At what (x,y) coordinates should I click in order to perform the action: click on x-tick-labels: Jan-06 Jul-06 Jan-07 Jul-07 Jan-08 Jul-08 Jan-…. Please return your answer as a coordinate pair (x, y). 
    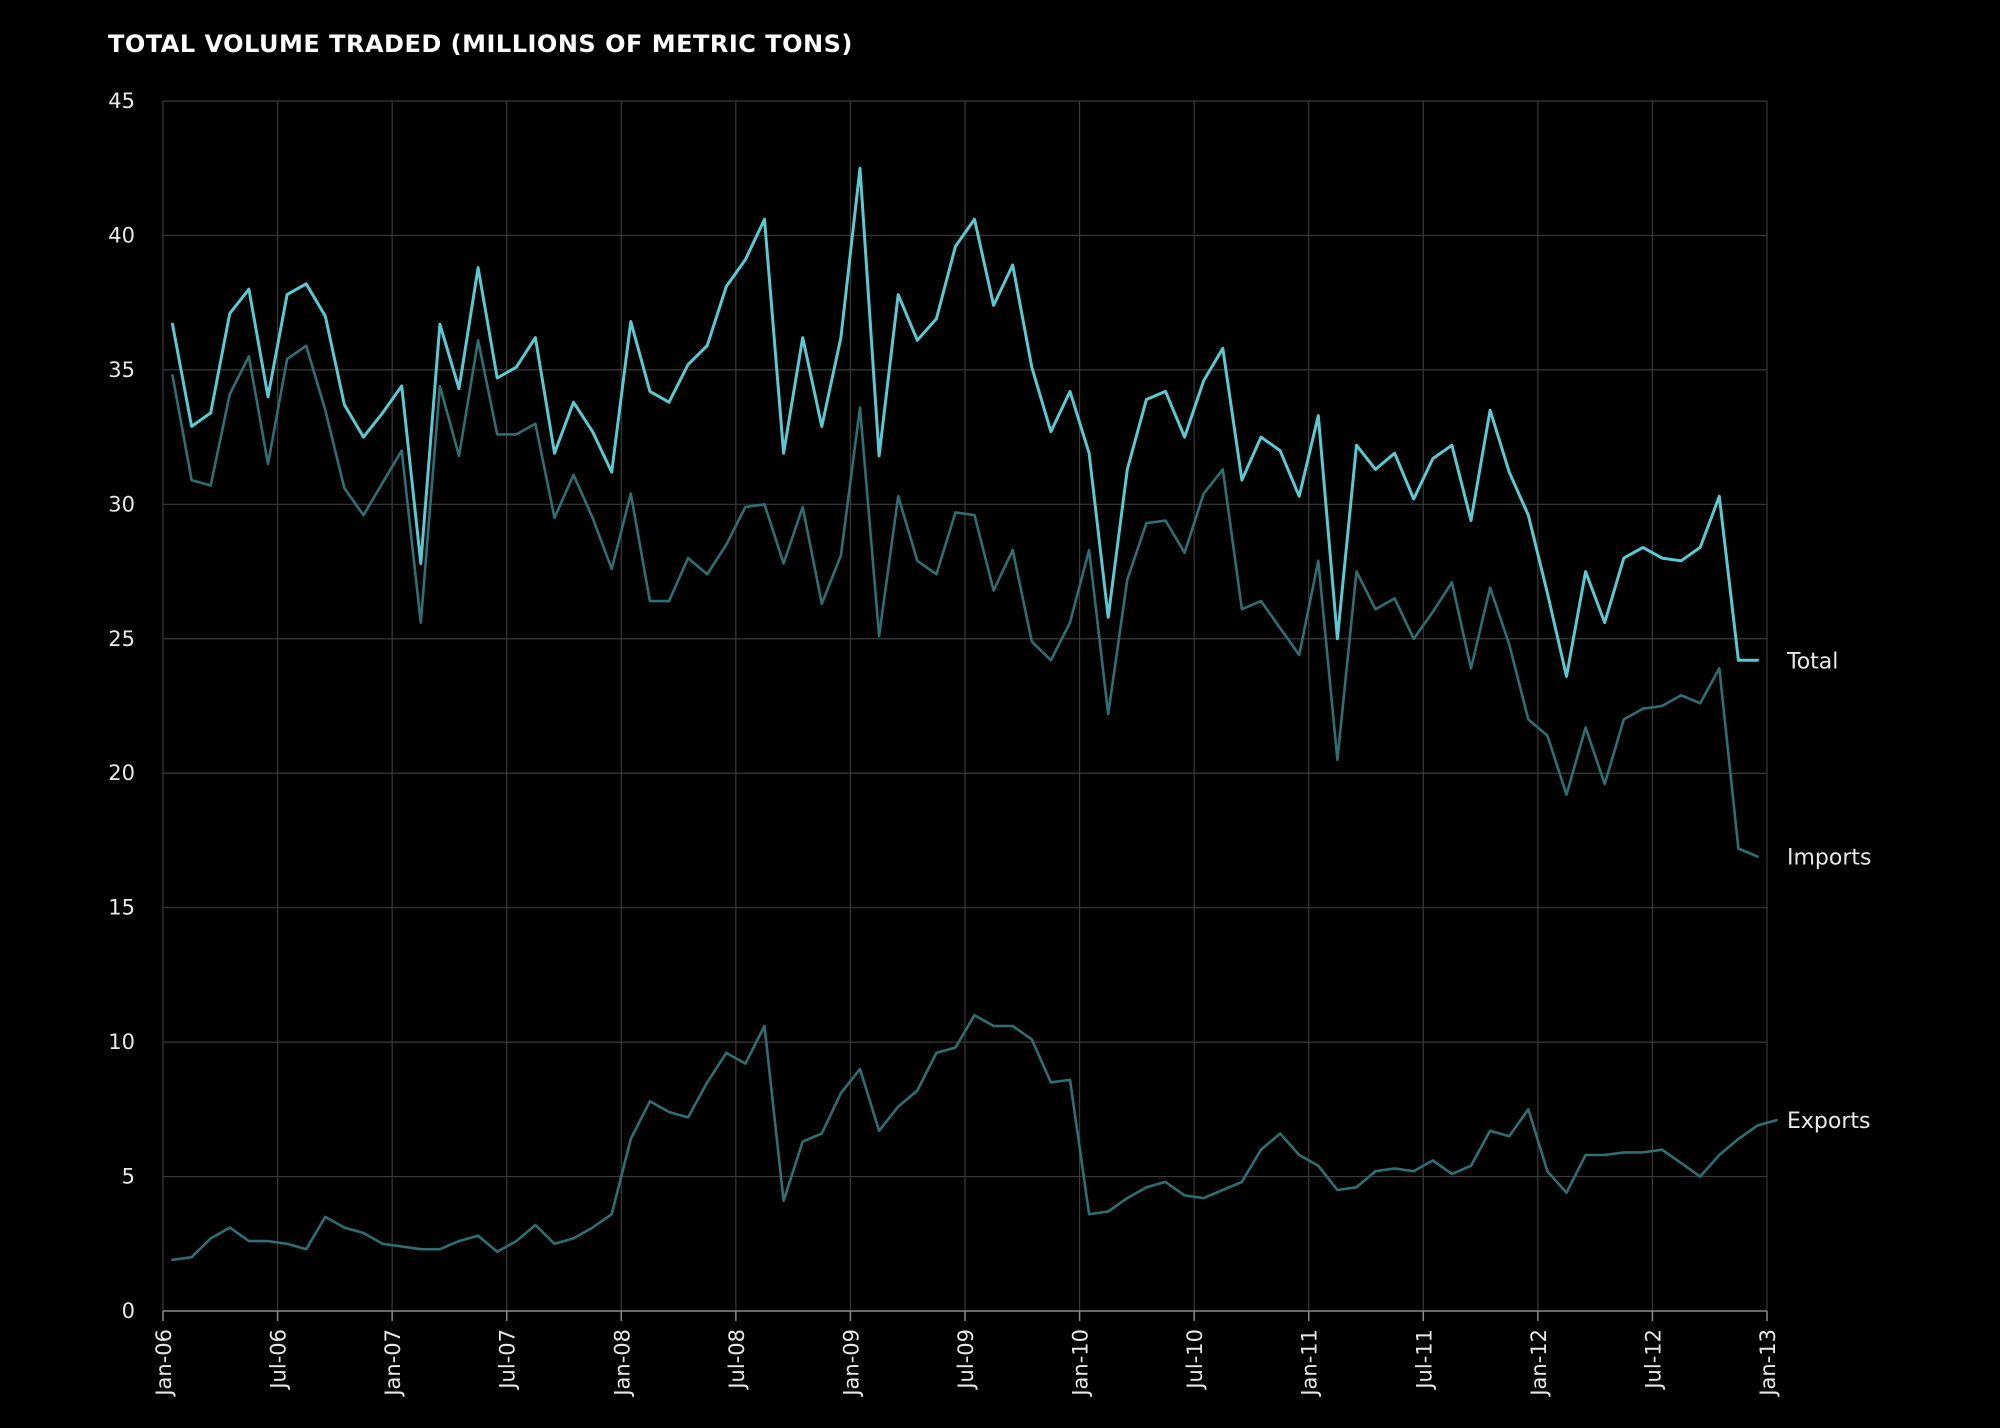
    Looking at the image, I should click on (966, 1363).